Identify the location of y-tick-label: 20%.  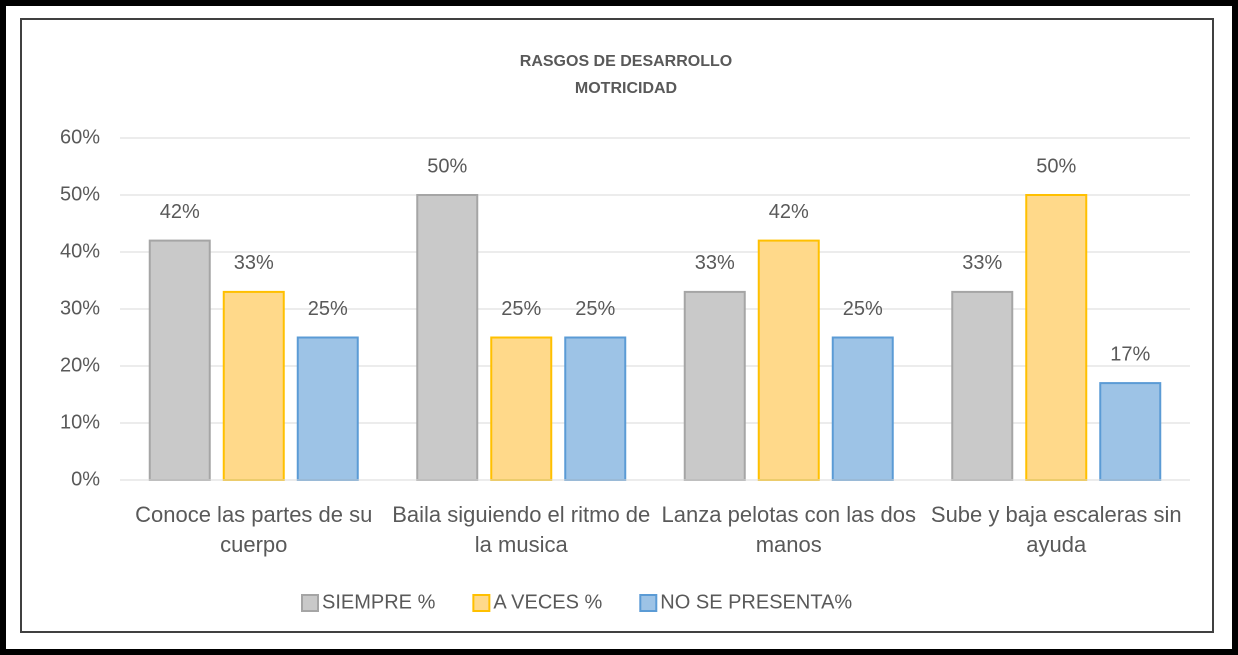
(80, 365).